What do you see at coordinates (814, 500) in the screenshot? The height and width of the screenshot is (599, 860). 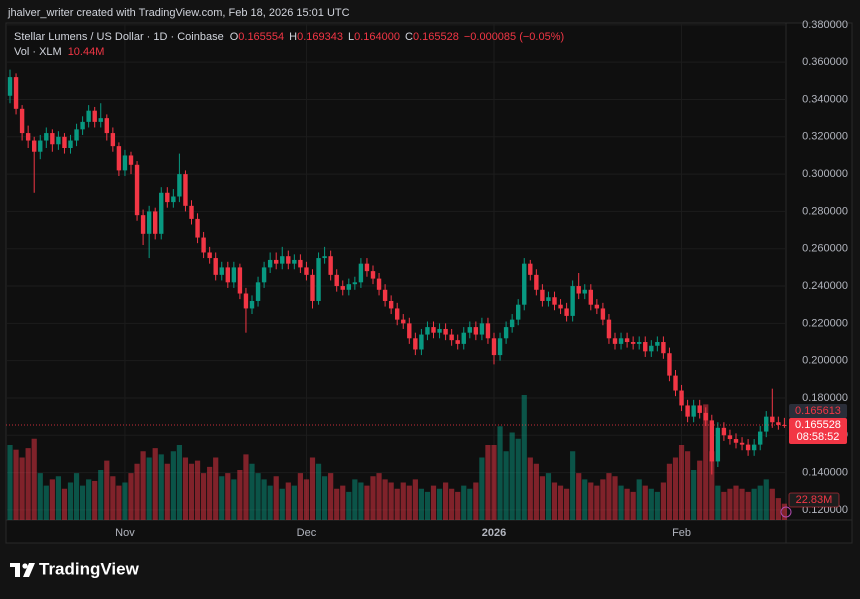 I see `volume-tag` at bounding box center [814, 500].